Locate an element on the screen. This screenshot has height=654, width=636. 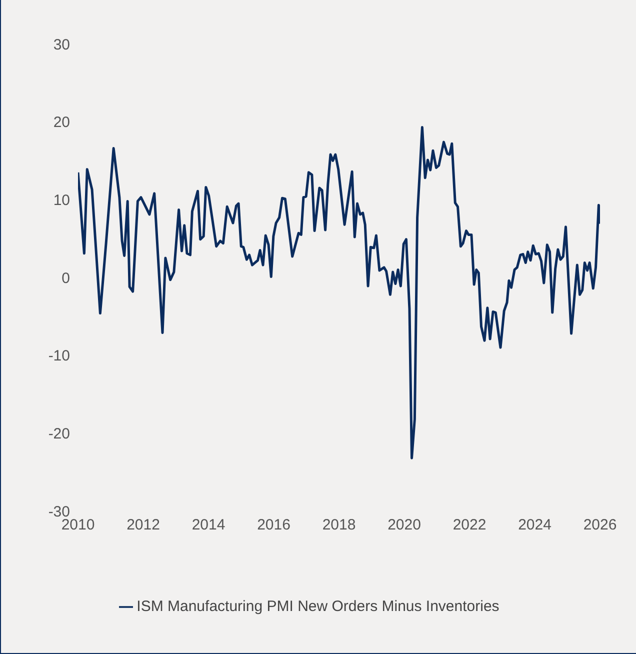
x-tick-label: 2026 is located at coordinates (600, 525).